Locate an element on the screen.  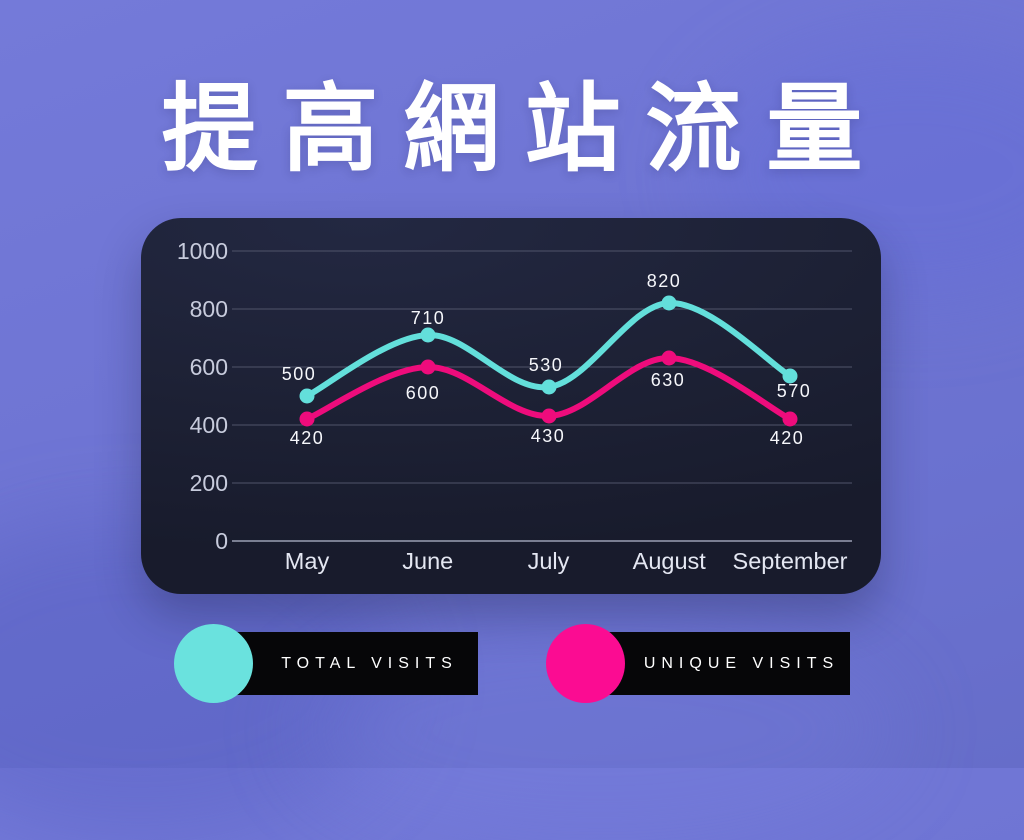
x-axis-label: July is located at coordinates (549, 561).